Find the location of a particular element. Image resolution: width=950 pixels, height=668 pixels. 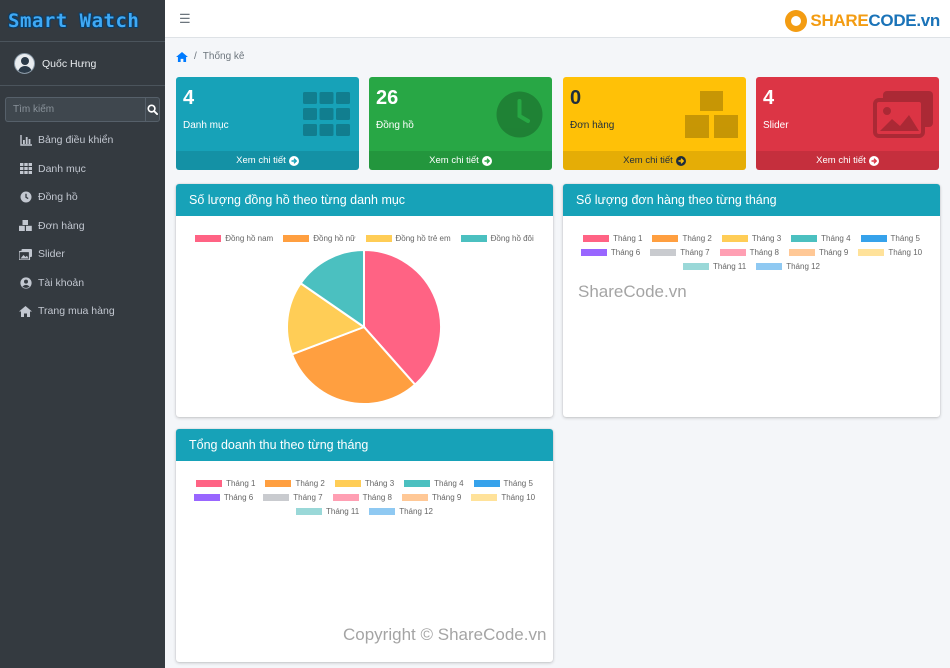

images-icon is located at coordinates (903, 114).